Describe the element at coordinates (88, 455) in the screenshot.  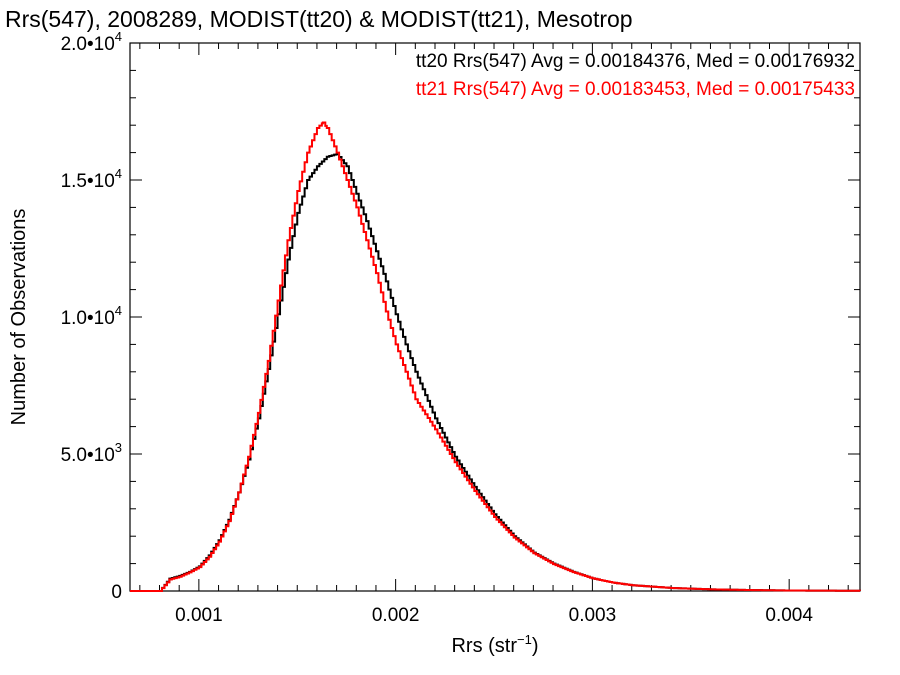
I see `y-tick-label-base: 5.0•10` at that location.